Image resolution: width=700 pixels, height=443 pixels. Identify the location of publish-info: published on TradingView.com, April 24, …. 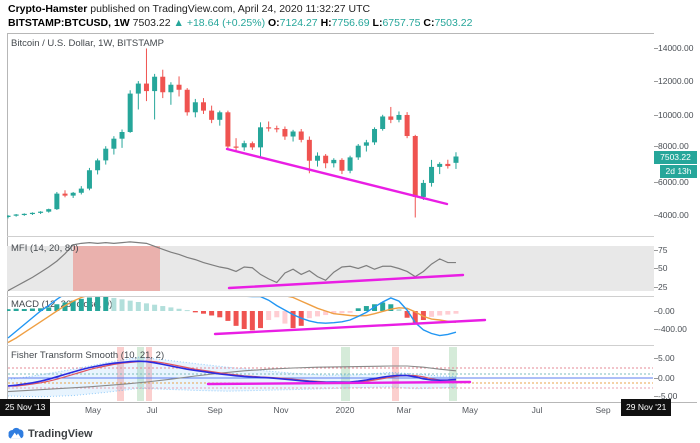
(229, 9).